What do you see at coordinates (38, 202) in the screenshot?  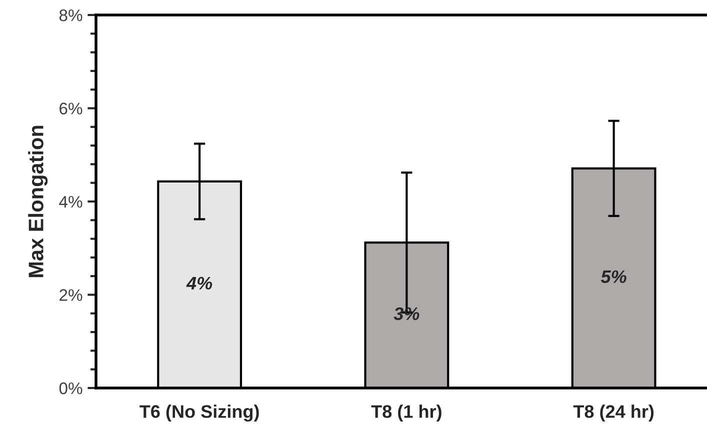 I see `y-axis-title: Max Elongation` at bounding box center [38, 202].